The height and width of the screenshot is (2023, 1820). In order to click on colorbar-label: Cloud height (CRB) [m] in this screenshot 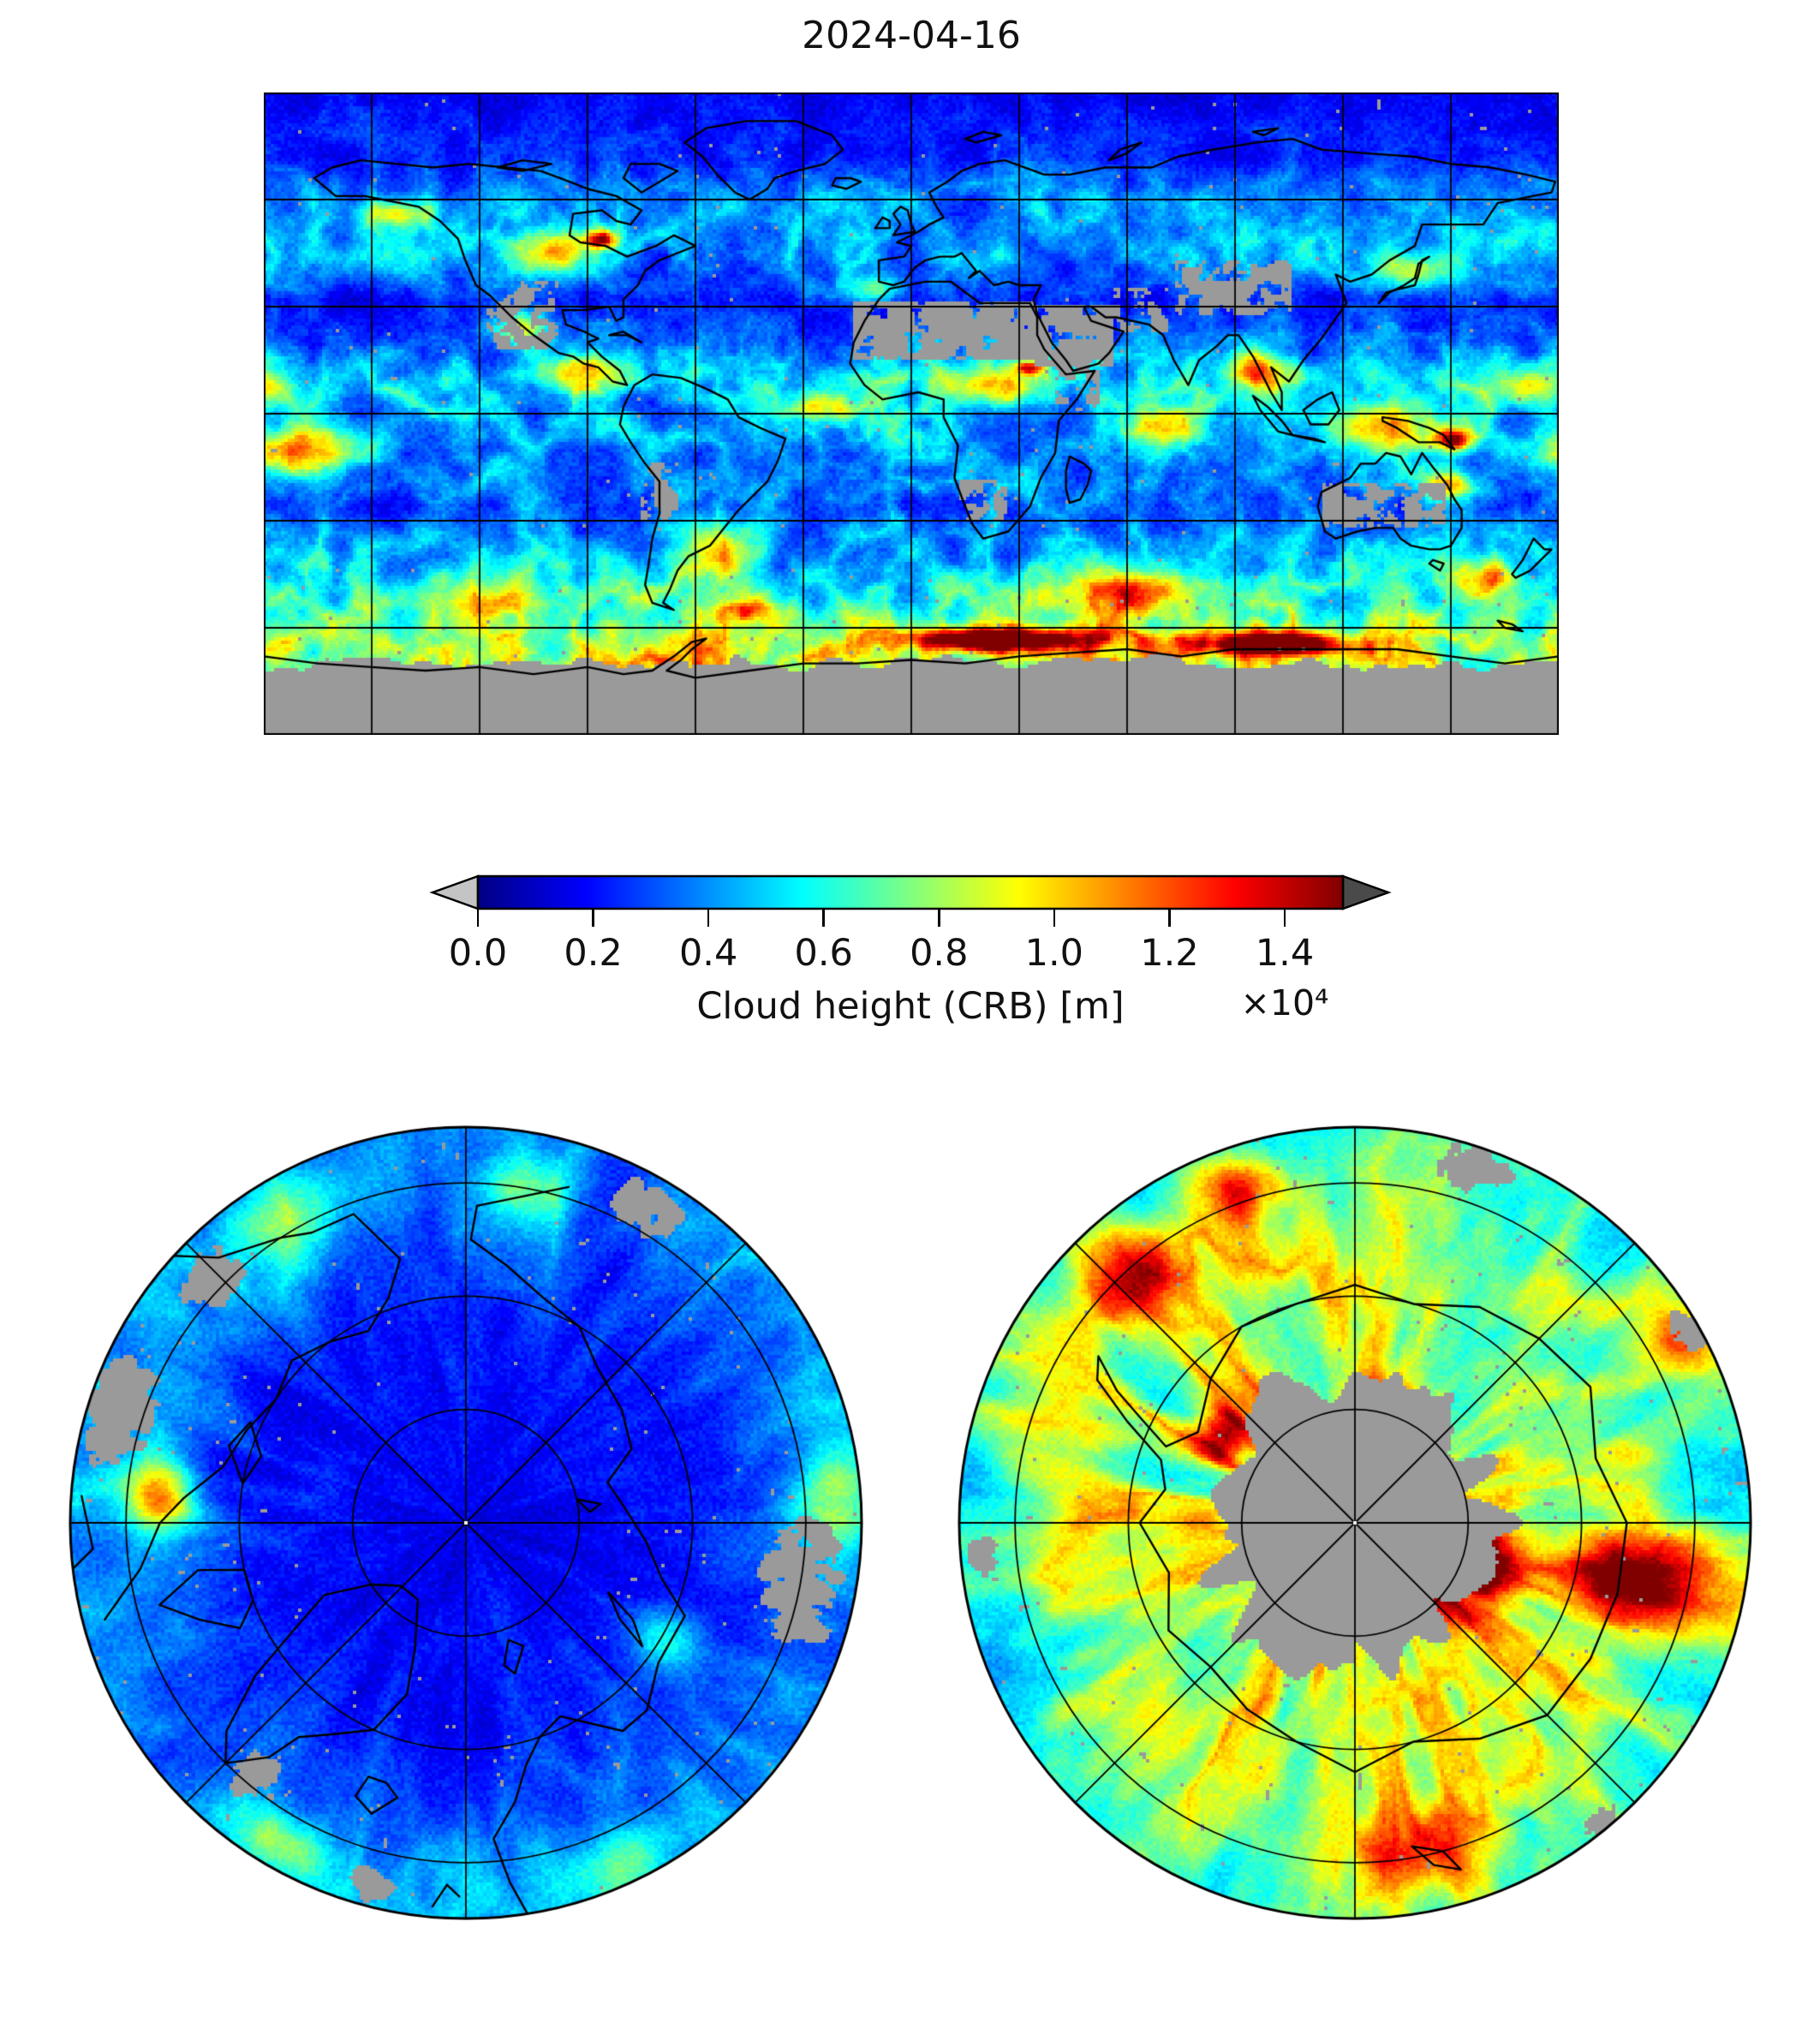, I will do `click(911, 1006)`.